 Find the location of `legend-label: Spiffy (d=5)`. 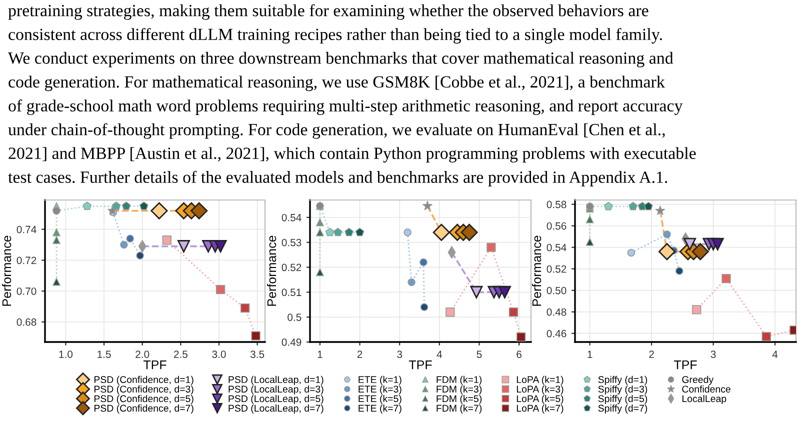

legend-label: Spiffy (d=5) is located at coordinates (623, 399).